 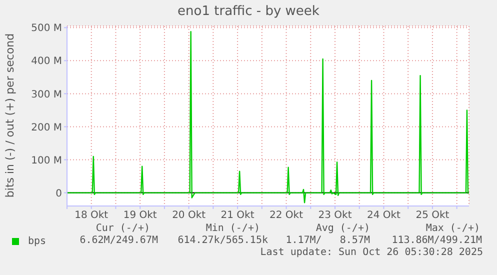 I want to click on text: Min (-/+), so click(x=232, y=228).